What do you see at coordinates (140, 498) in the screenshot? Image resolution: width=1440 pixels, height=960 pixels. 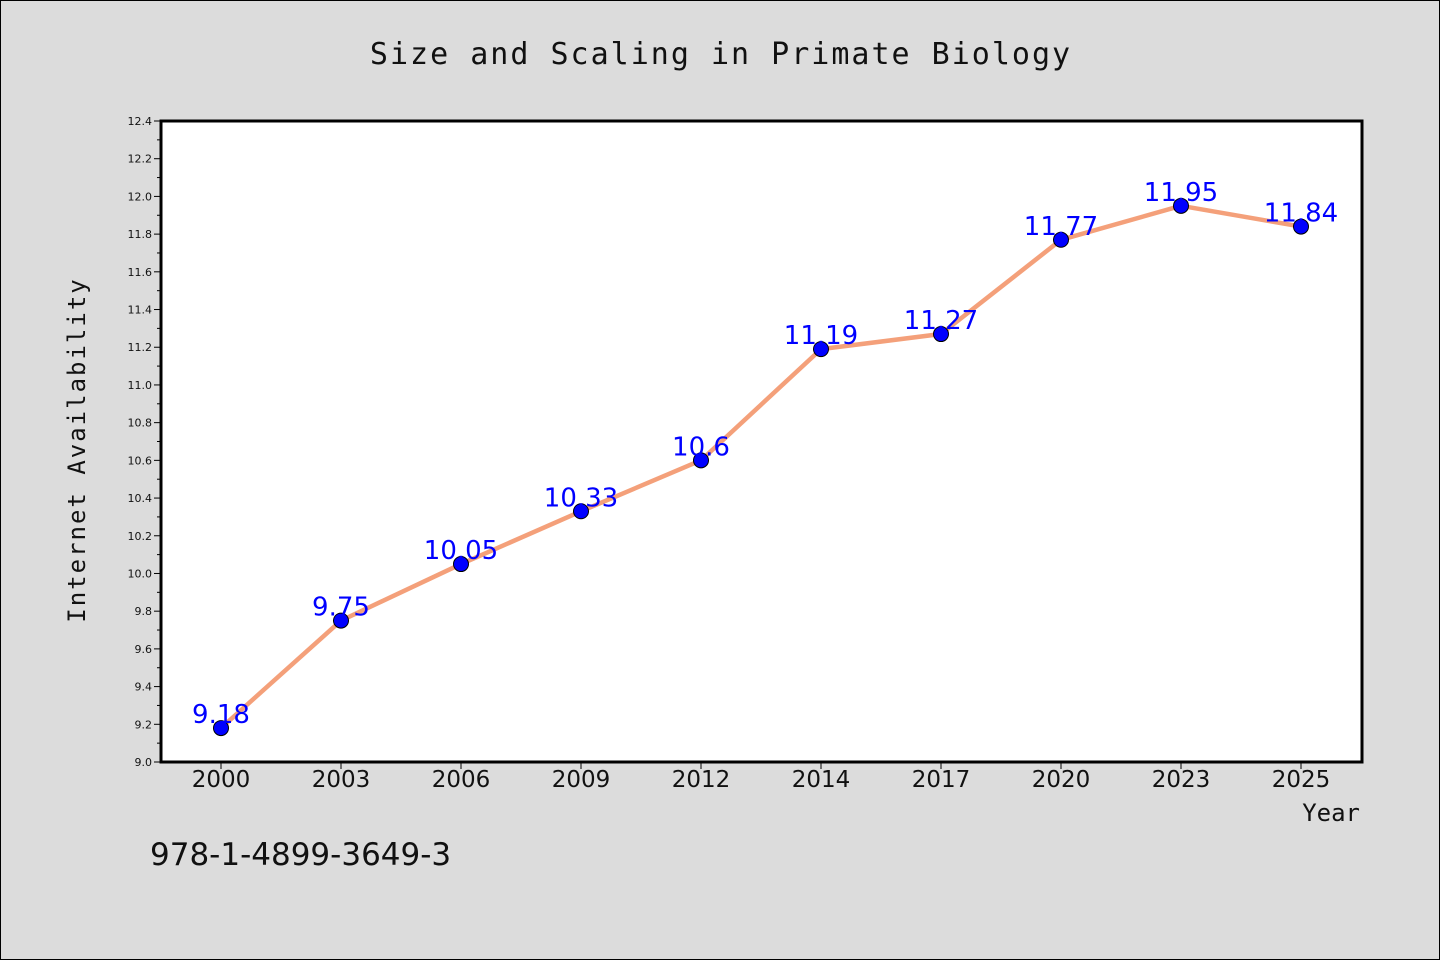 I see `y-tick-label: 10.4` at bounding box center [140, 498].